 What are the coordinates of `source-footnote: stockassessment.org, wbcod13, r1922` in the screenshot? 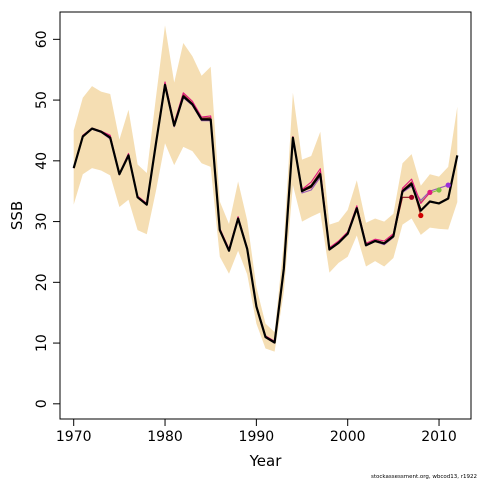 It's located at (424, 477).